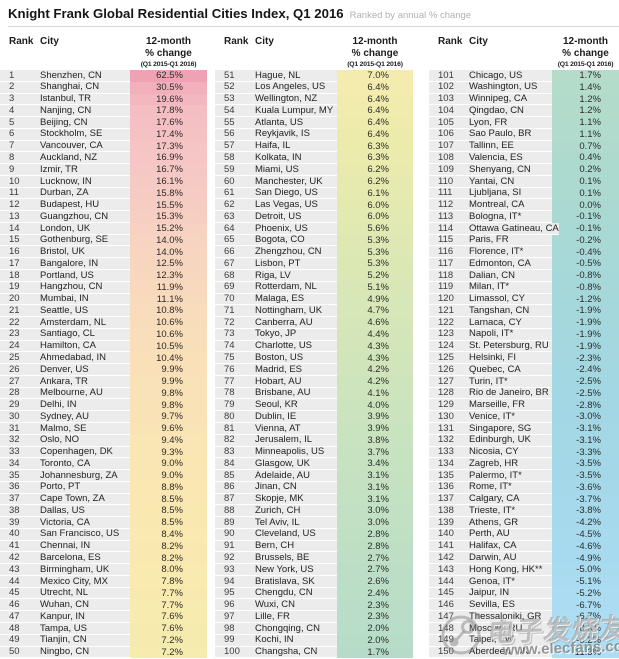 This screenshot has height=659, width=619. What do you see at coordinates (585, 205) in the screenshot?
I see `change-cell: 0.0%` at bounding box center [585, 205].